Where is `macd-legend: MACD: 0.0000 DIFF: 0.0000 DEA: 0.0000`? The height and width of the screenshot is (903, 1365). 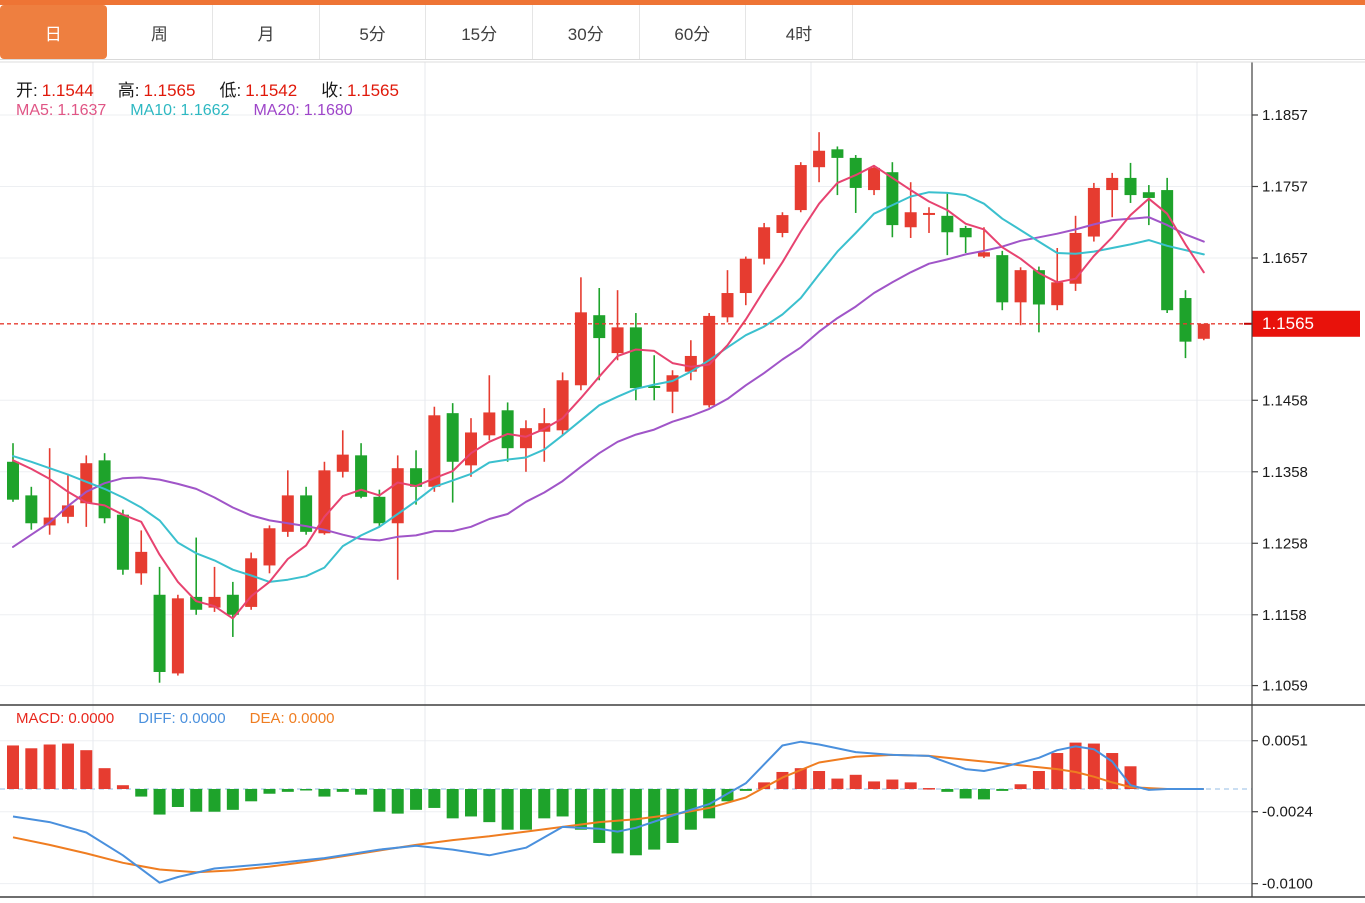 macd-legend: MACD: 0.0000 DIFF: 0.0000 DEA: 0.0000 is located at coordinates (187, 718).